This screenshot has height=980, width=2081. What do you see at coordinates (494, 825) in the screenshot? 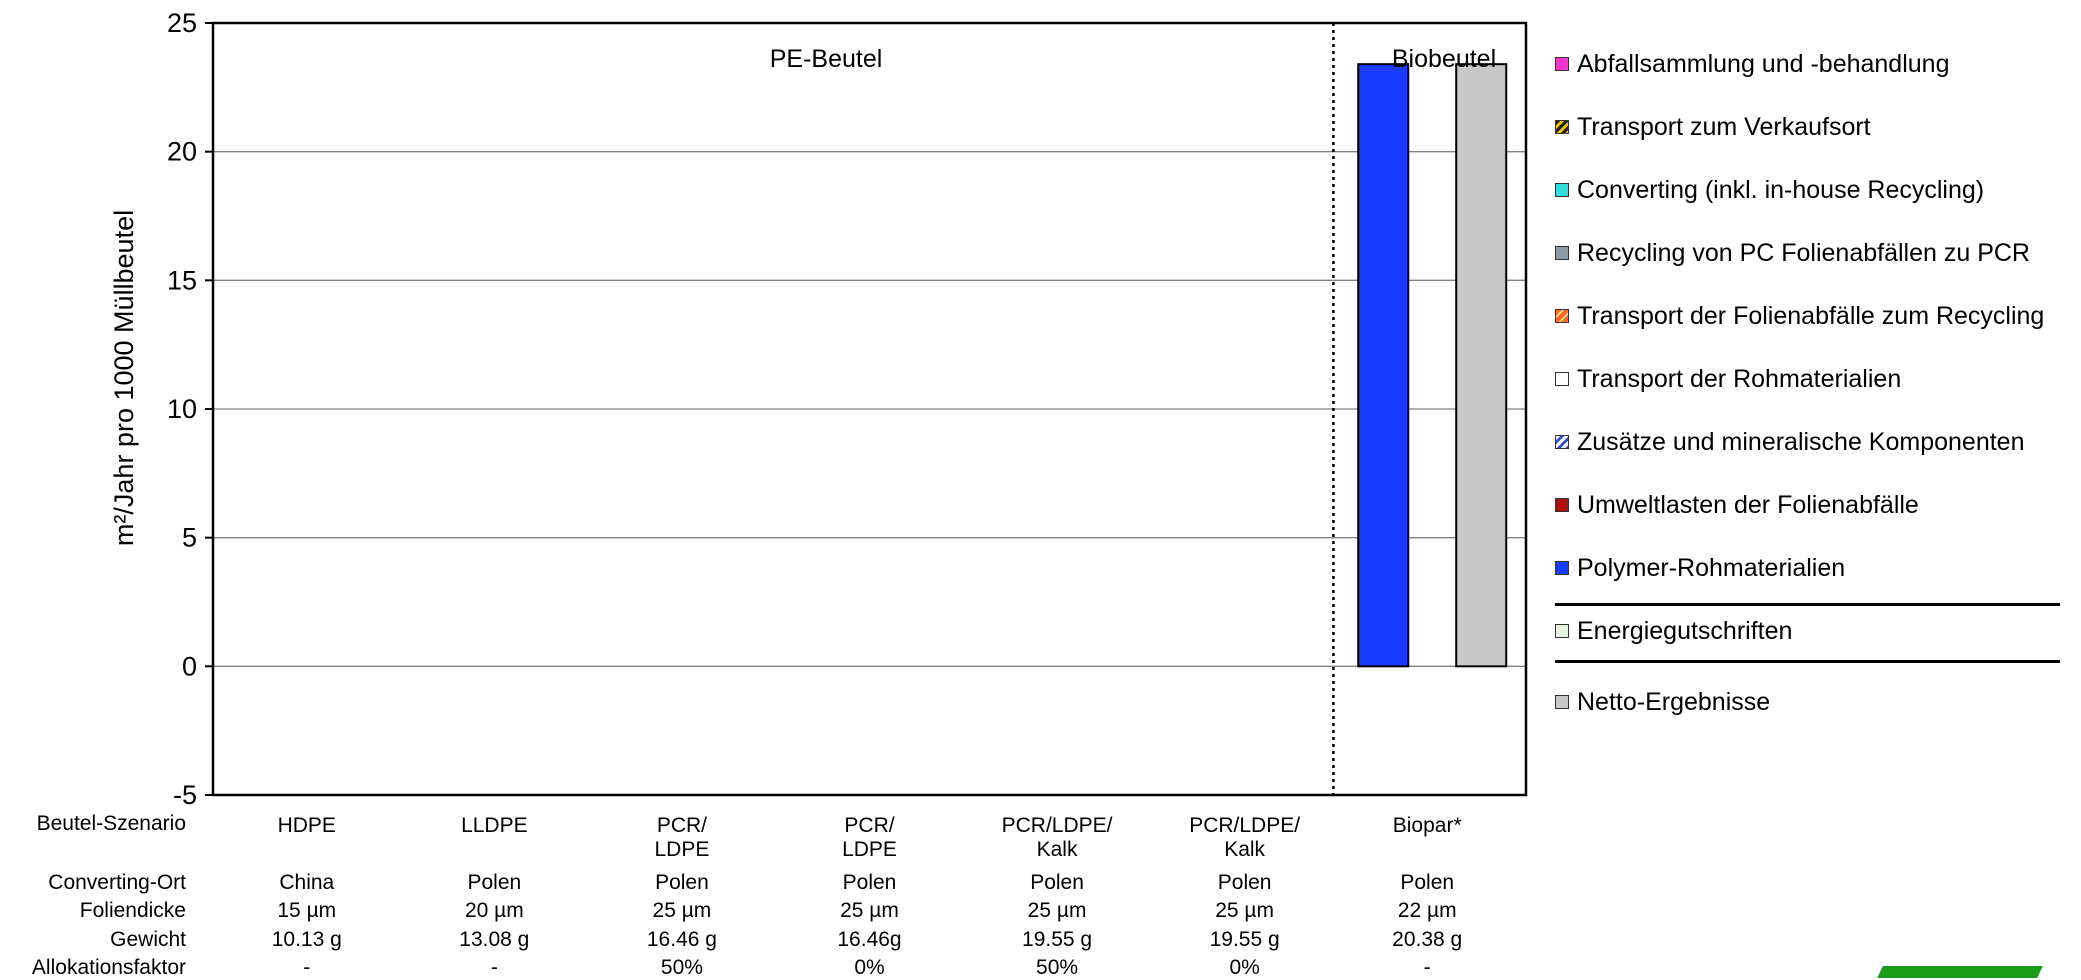
I see `cell-name: LLDPE` at bounding box center [494, 825].